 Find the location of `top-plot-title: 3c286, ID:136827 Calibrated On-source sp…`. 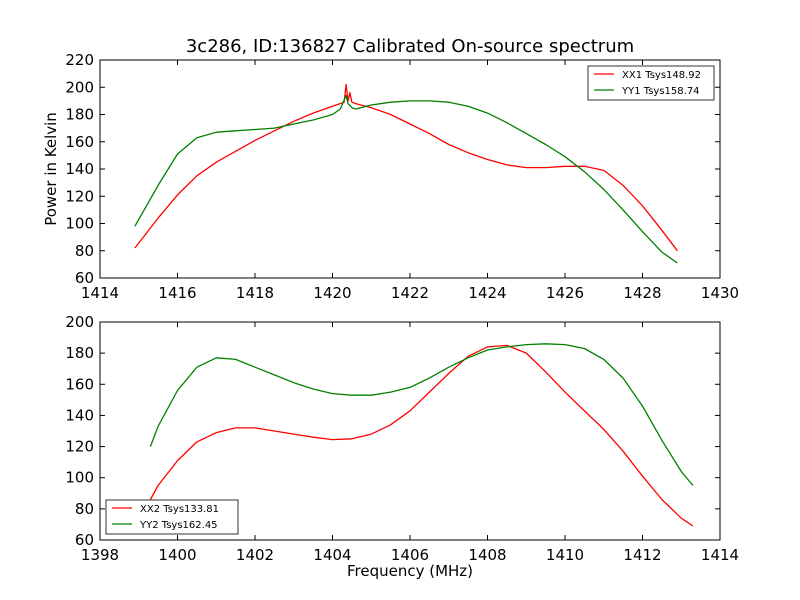

top-plot-title: 3c286, ID:136827 Calibrated On-source sp… is located at coordinates (410, 46).